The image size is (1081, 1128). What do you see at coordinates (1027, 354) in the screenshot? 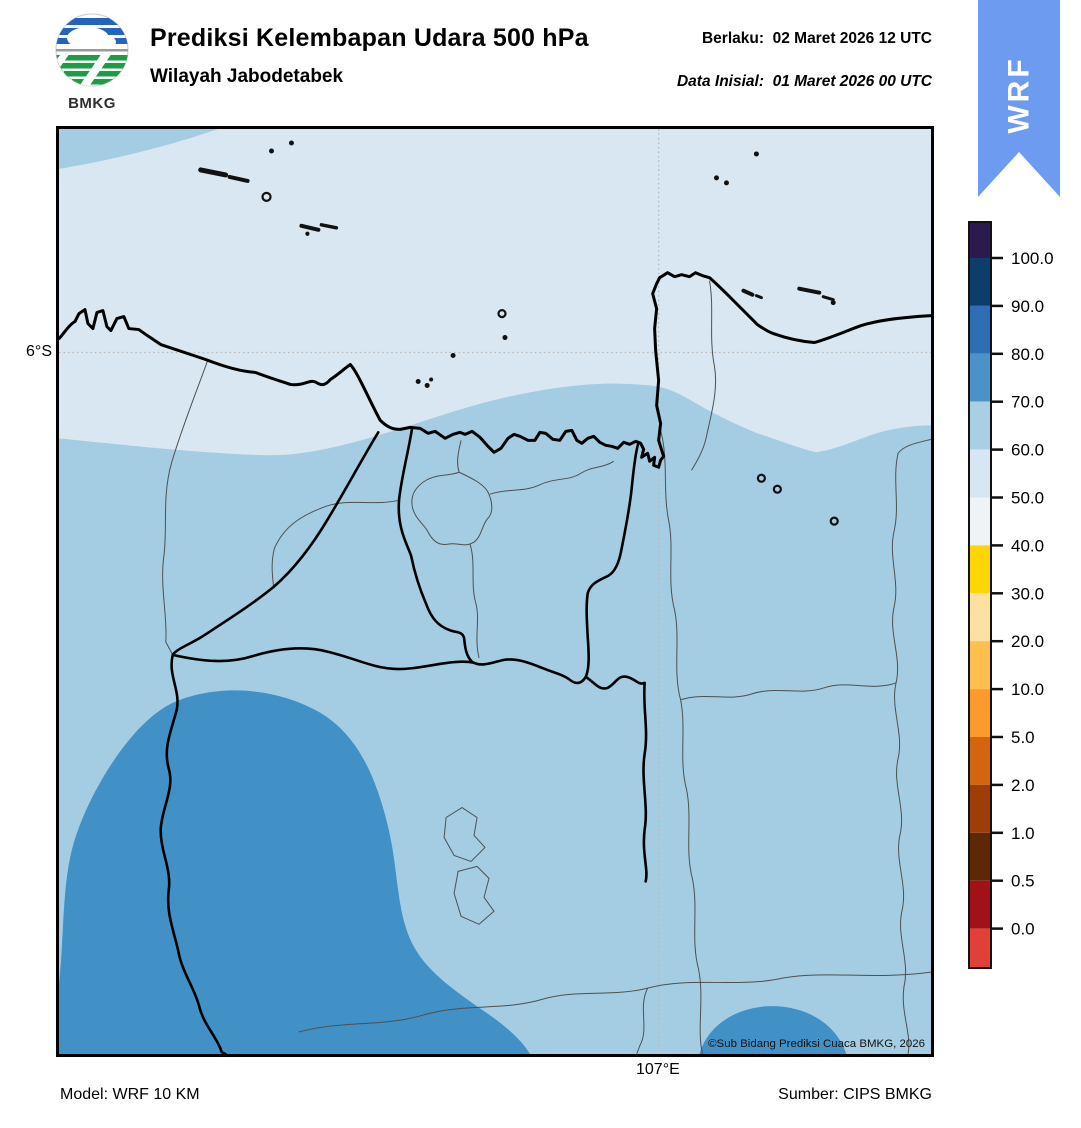
I see `colorbar-tick-label: 80.0` at bounding box center [1027, 354].